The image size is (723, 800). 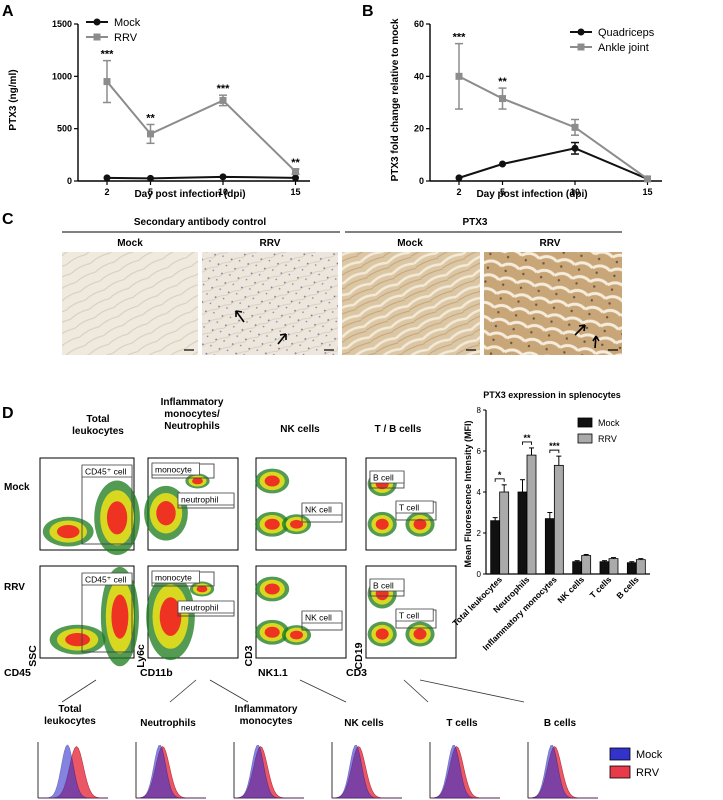 What do you see at coordinates (266, 715) in the screenshot?
I see `hist-title: Inflammatory monocytes` at bounding box center [266, 715].